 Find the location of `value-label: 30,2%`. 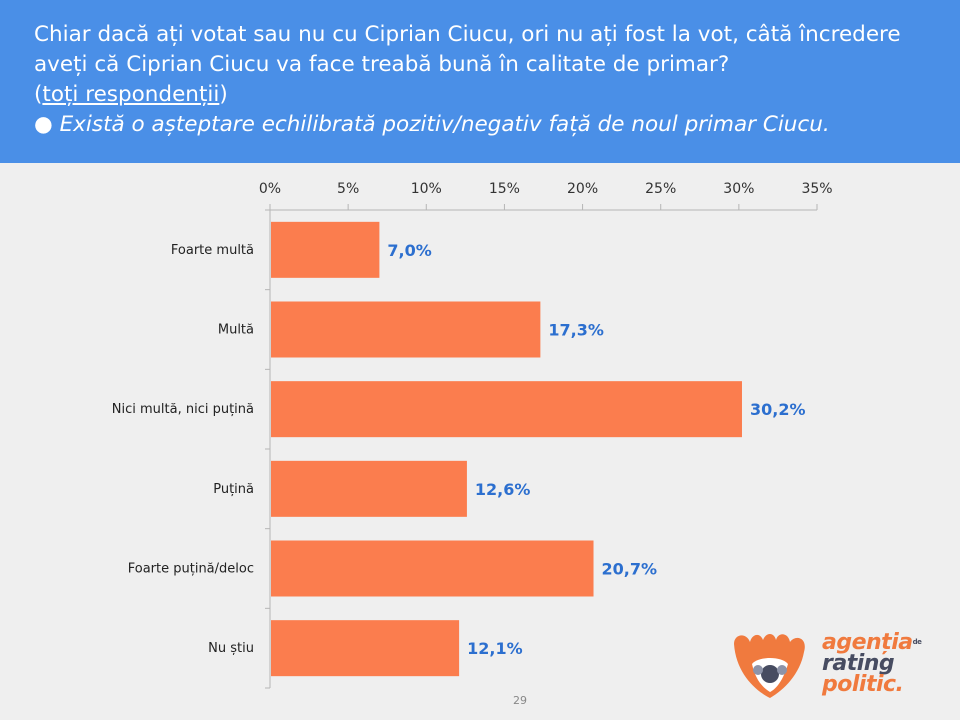

value-label: 30,2% is located at coordinates (778, 409).